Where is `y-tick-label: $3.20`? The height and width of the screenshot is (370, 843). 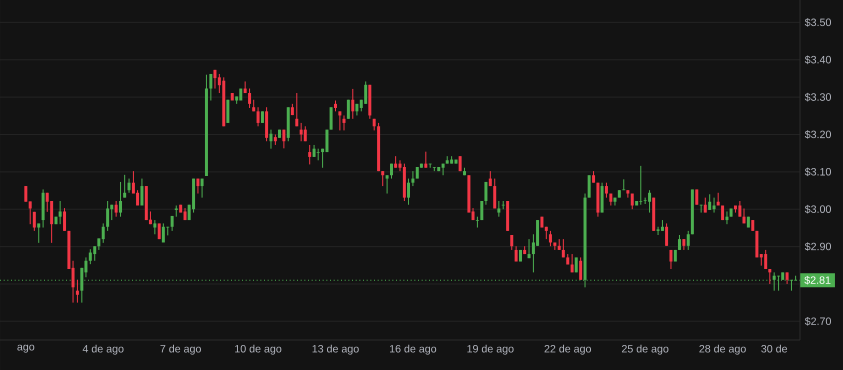
y-tick-label: $3.20 is located at coordinates (817, 134).